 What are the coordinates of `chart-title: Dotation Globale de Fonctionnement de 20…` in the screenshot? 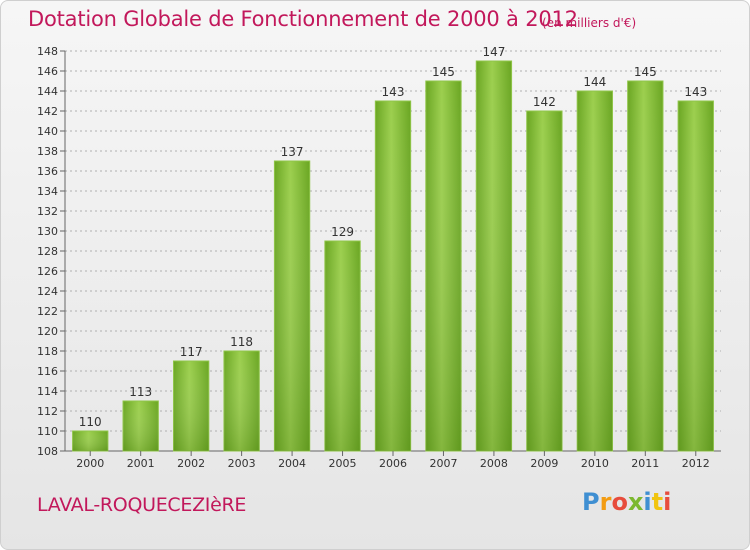 It's located at (303, 19).